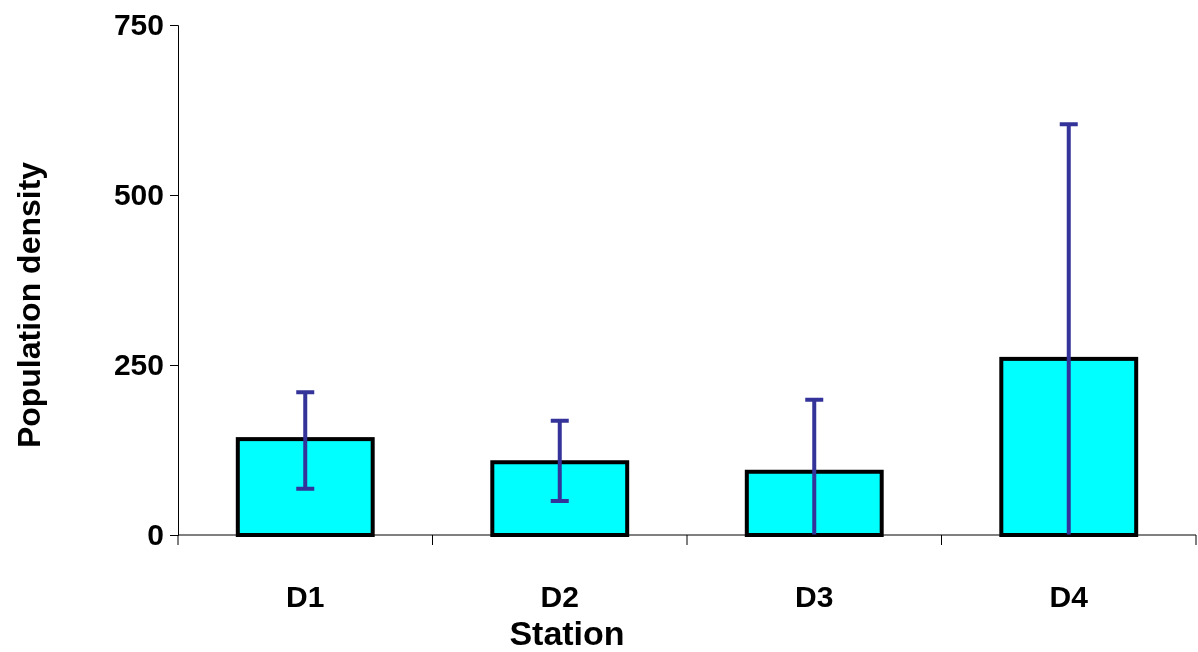 The width and height of the screenshot is (1198, 652). Describe the element at coordinates (567, 633) in the screenshot. I see `x-axis-title: Station` at that location.